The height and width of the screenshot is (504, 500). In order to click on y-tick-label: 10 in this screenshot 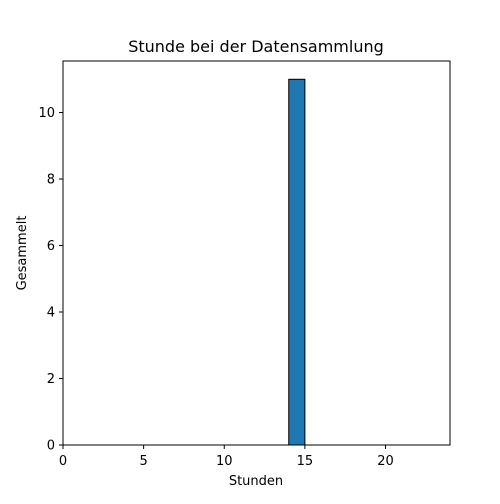, I will do `click(46, 113)`.